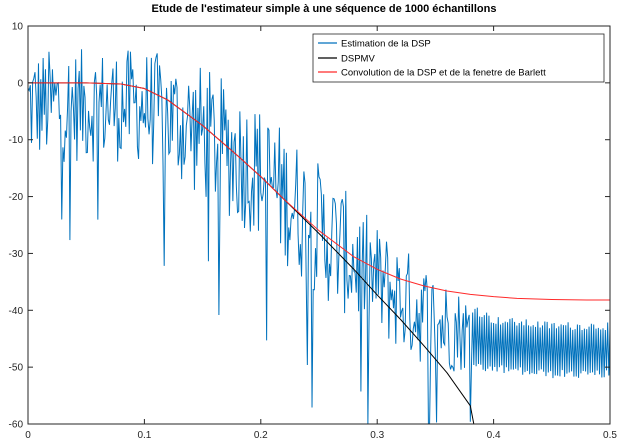 The height and width of the screenshot is (445, 624). Describe the element at coordinates (16, 311) in the screenshot. I see `y-tick-label: -40` at that location.